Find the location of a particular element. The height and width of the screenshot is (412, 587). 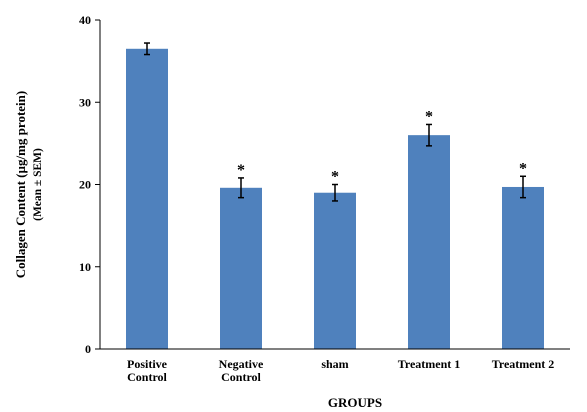

y-tick-label: 0 is located at coordinates (88, 349).